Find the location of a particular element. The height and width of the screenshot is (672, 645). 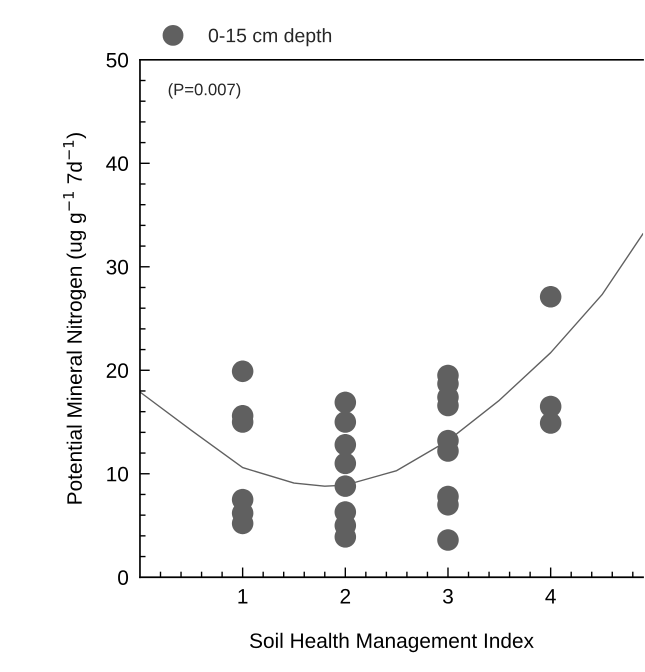

y-tick-label: 20 is located at coordinates (117, 370).